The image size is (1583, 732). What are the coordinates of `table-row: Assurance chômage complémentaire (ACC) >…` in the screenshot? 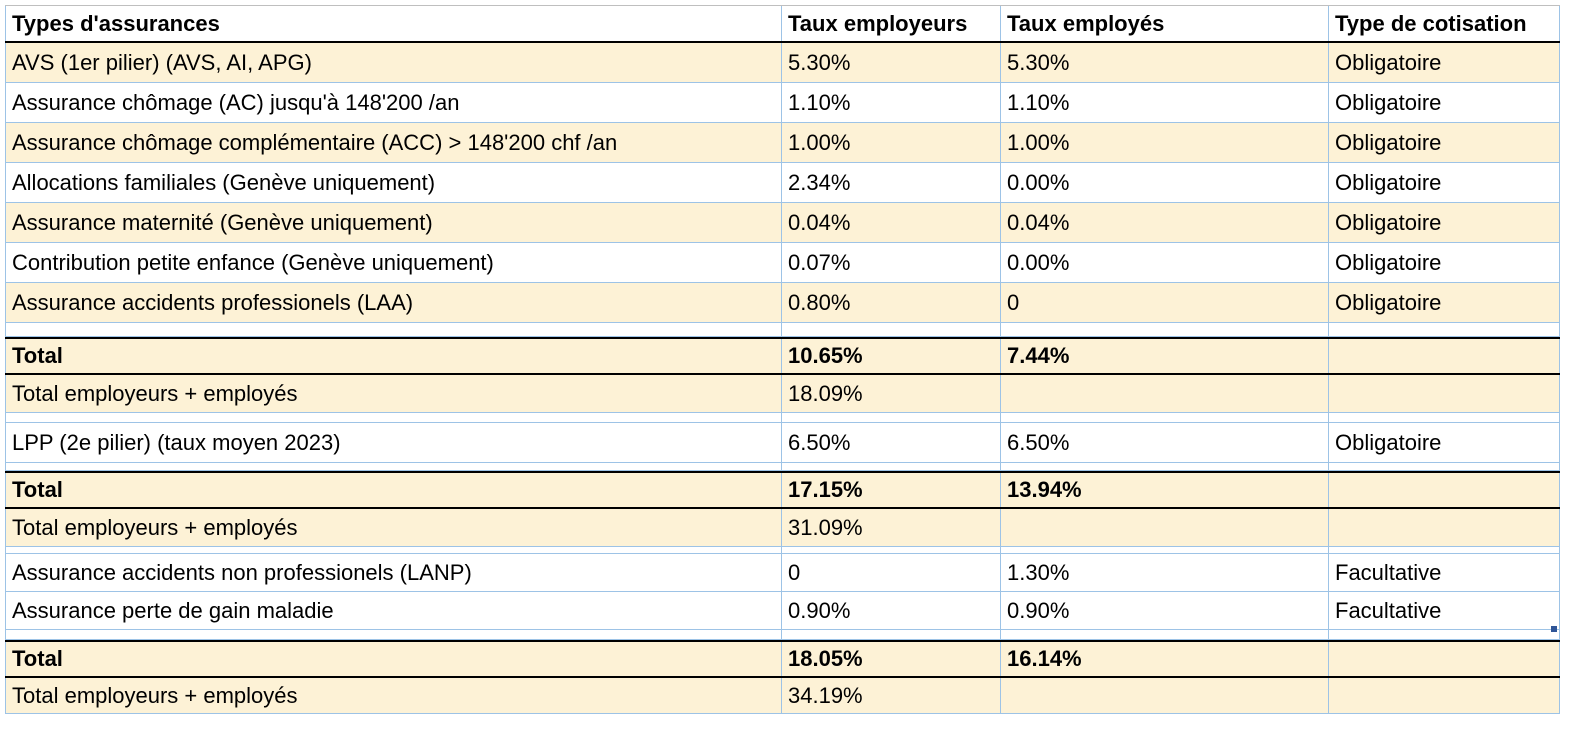 It's located at (782, 143).